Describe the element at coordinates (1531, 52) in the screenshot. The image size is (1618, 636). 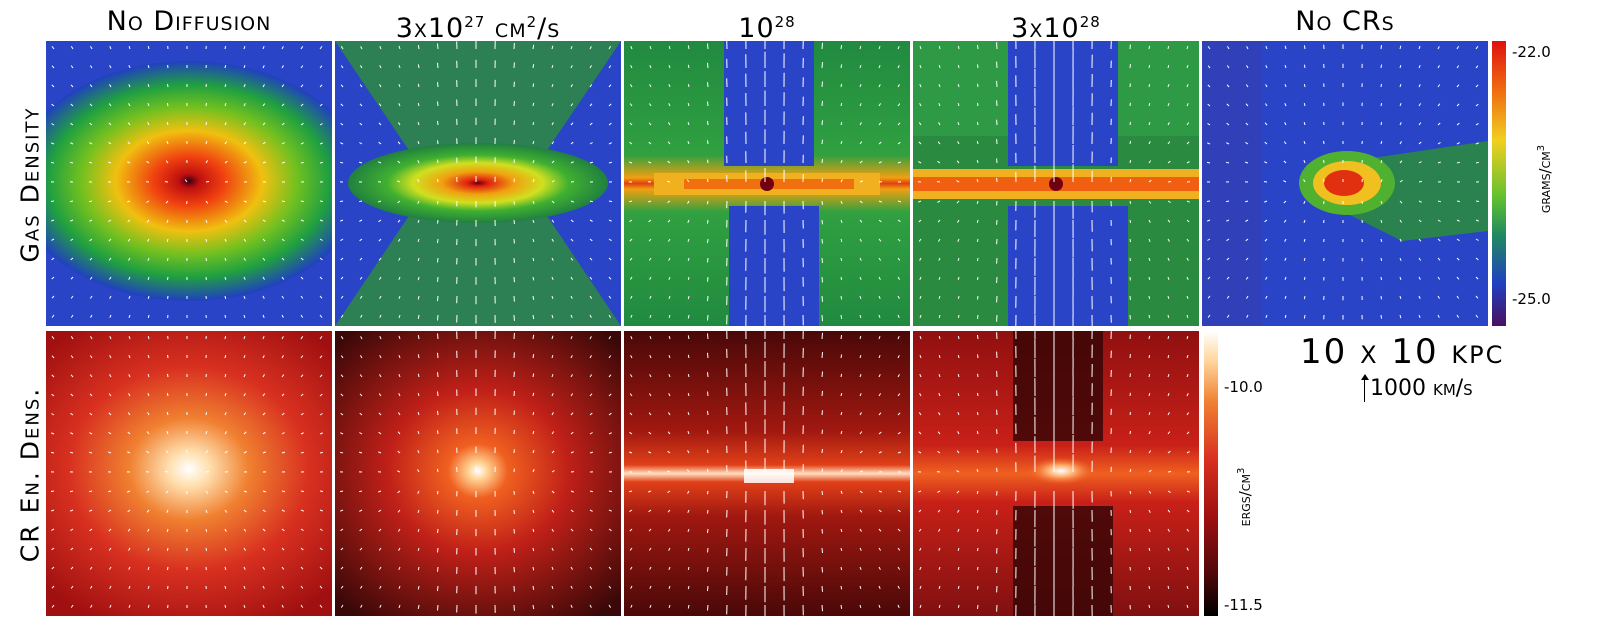
I see `gas-colorbar-max-label: -22.0` at that location.